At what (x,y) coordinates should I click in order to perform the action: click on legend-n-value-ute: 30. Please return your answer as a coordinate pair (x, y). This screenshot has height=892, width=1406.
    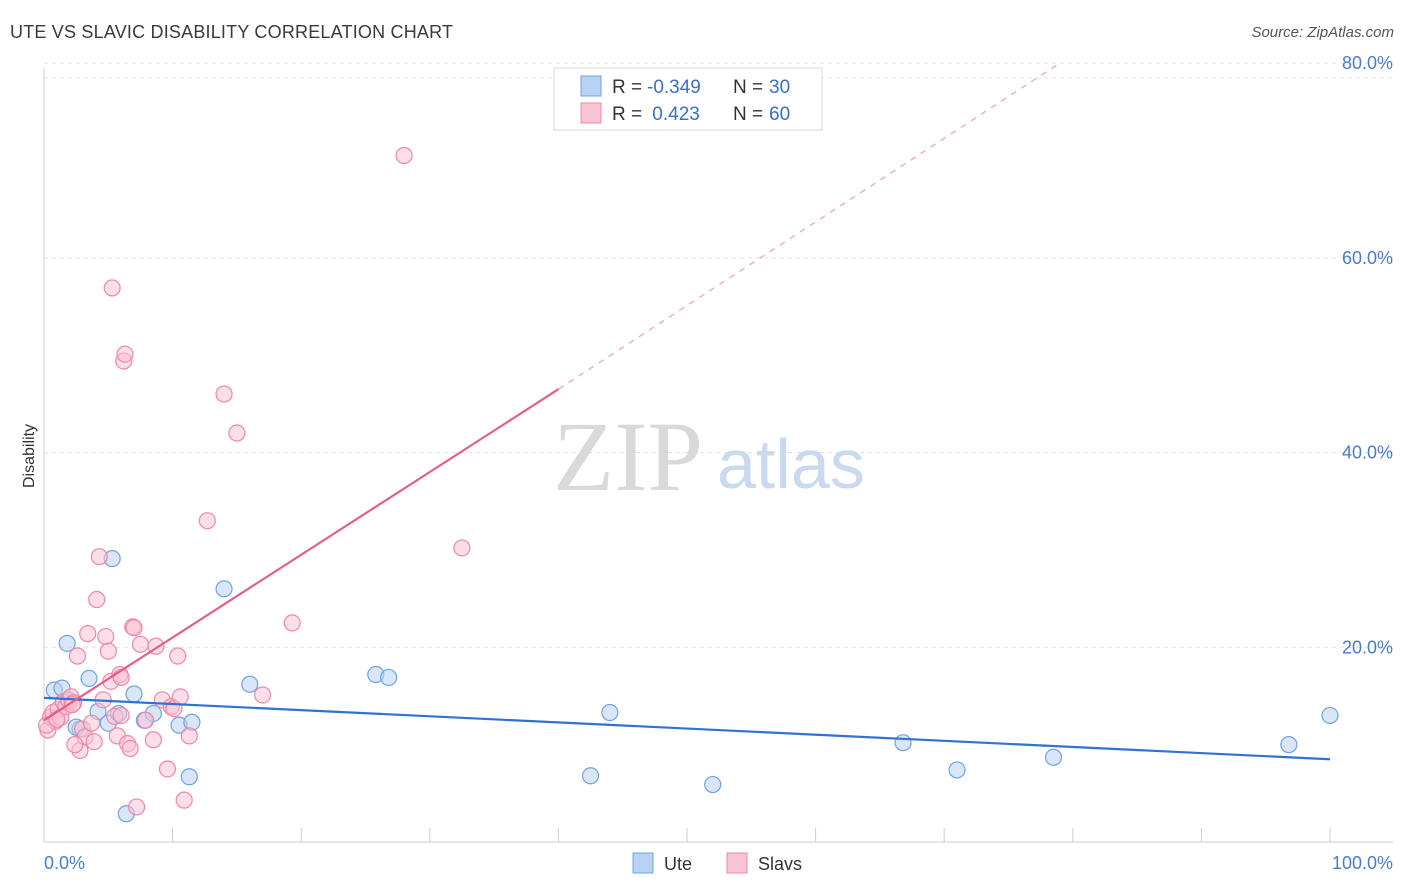
    Looking at the image, I should click on (779, 87).